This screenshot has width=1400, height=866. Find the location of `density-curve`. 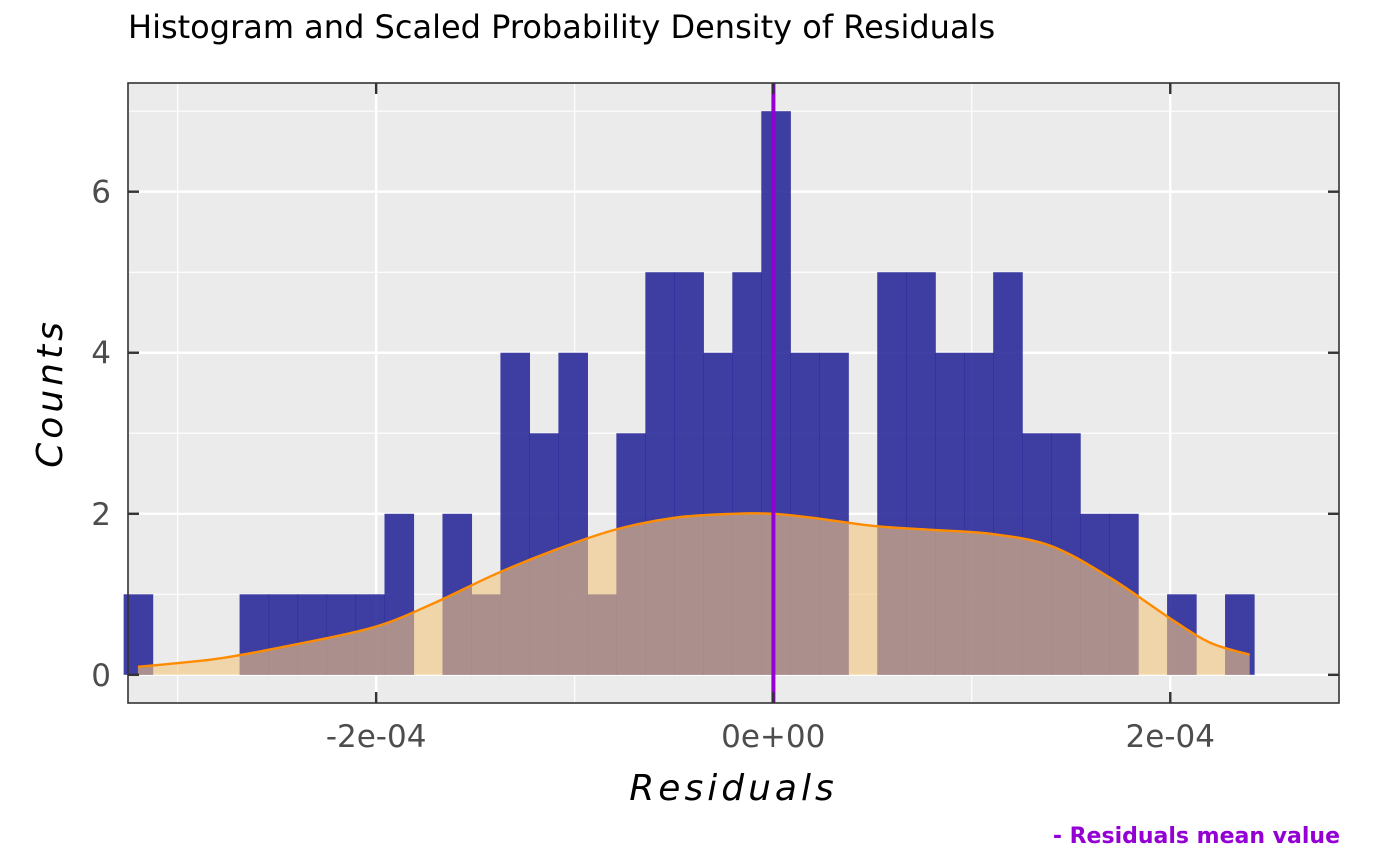

density-curve is located at coordinates (694, 593).